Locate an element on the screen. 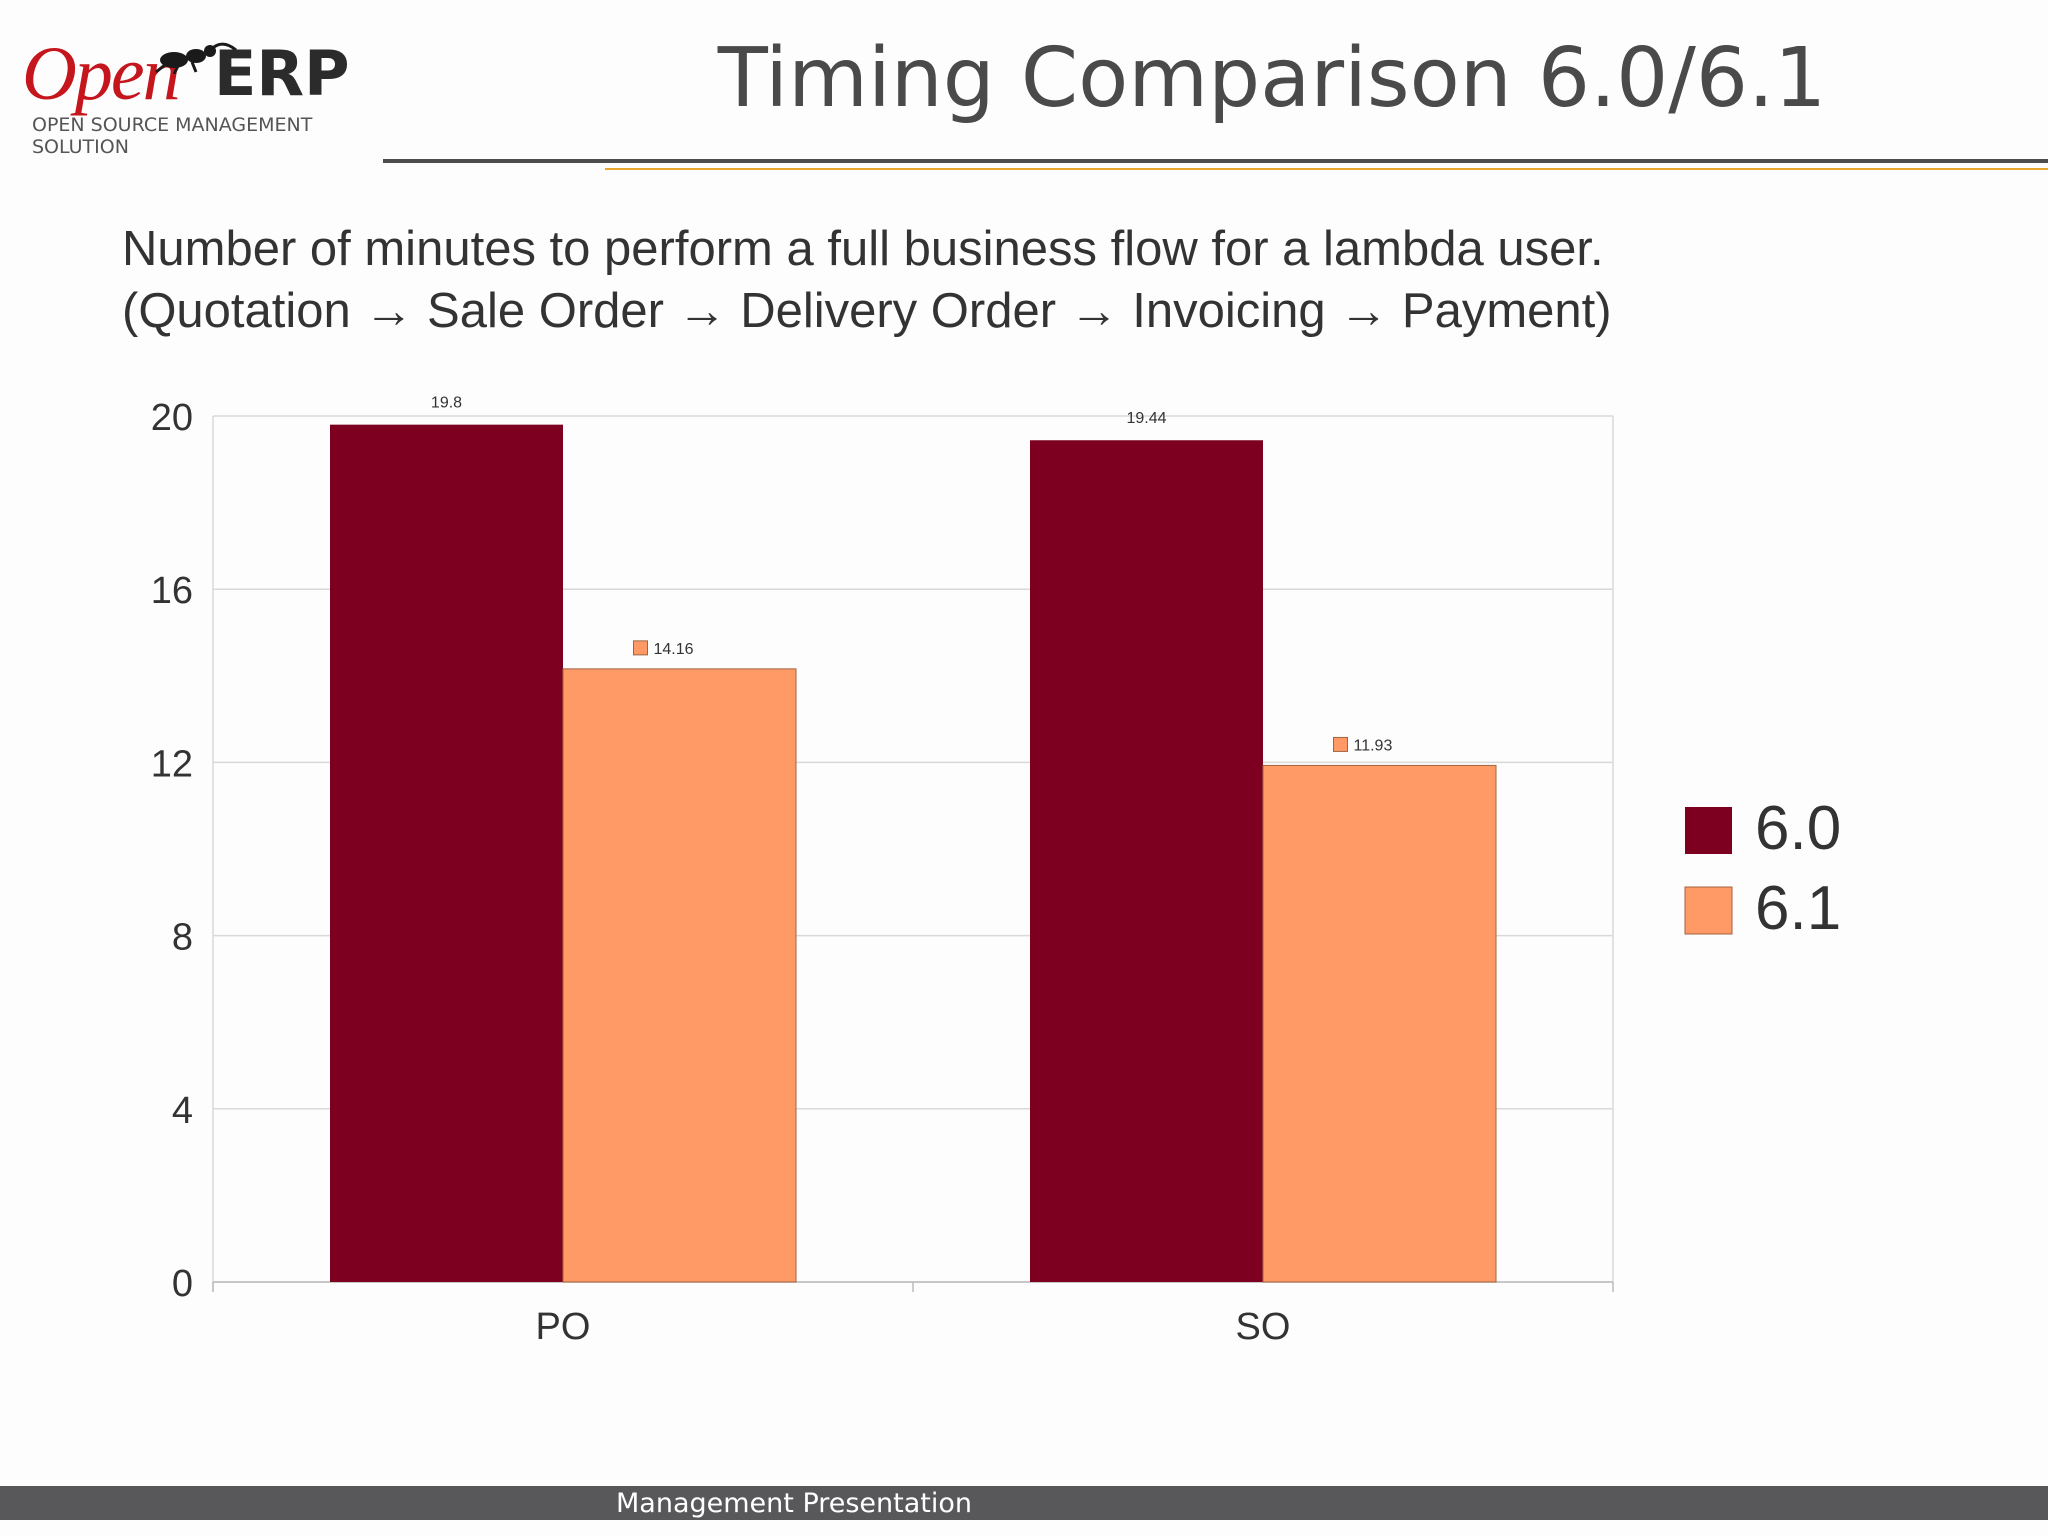  x-tick-label: PO is located at coordinates (563, 1327).